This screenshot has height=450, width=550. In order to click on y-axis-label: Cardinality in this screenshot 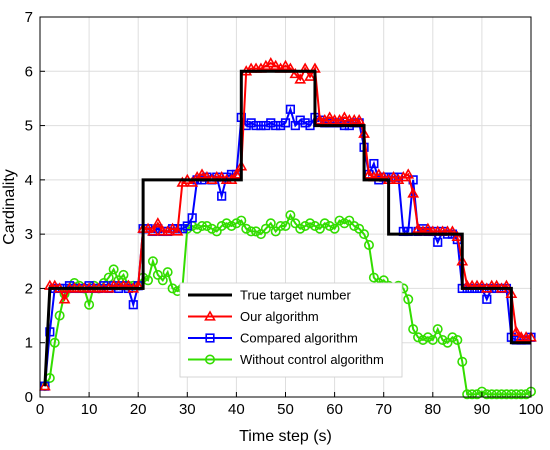, I will do `click(9, 207)`.